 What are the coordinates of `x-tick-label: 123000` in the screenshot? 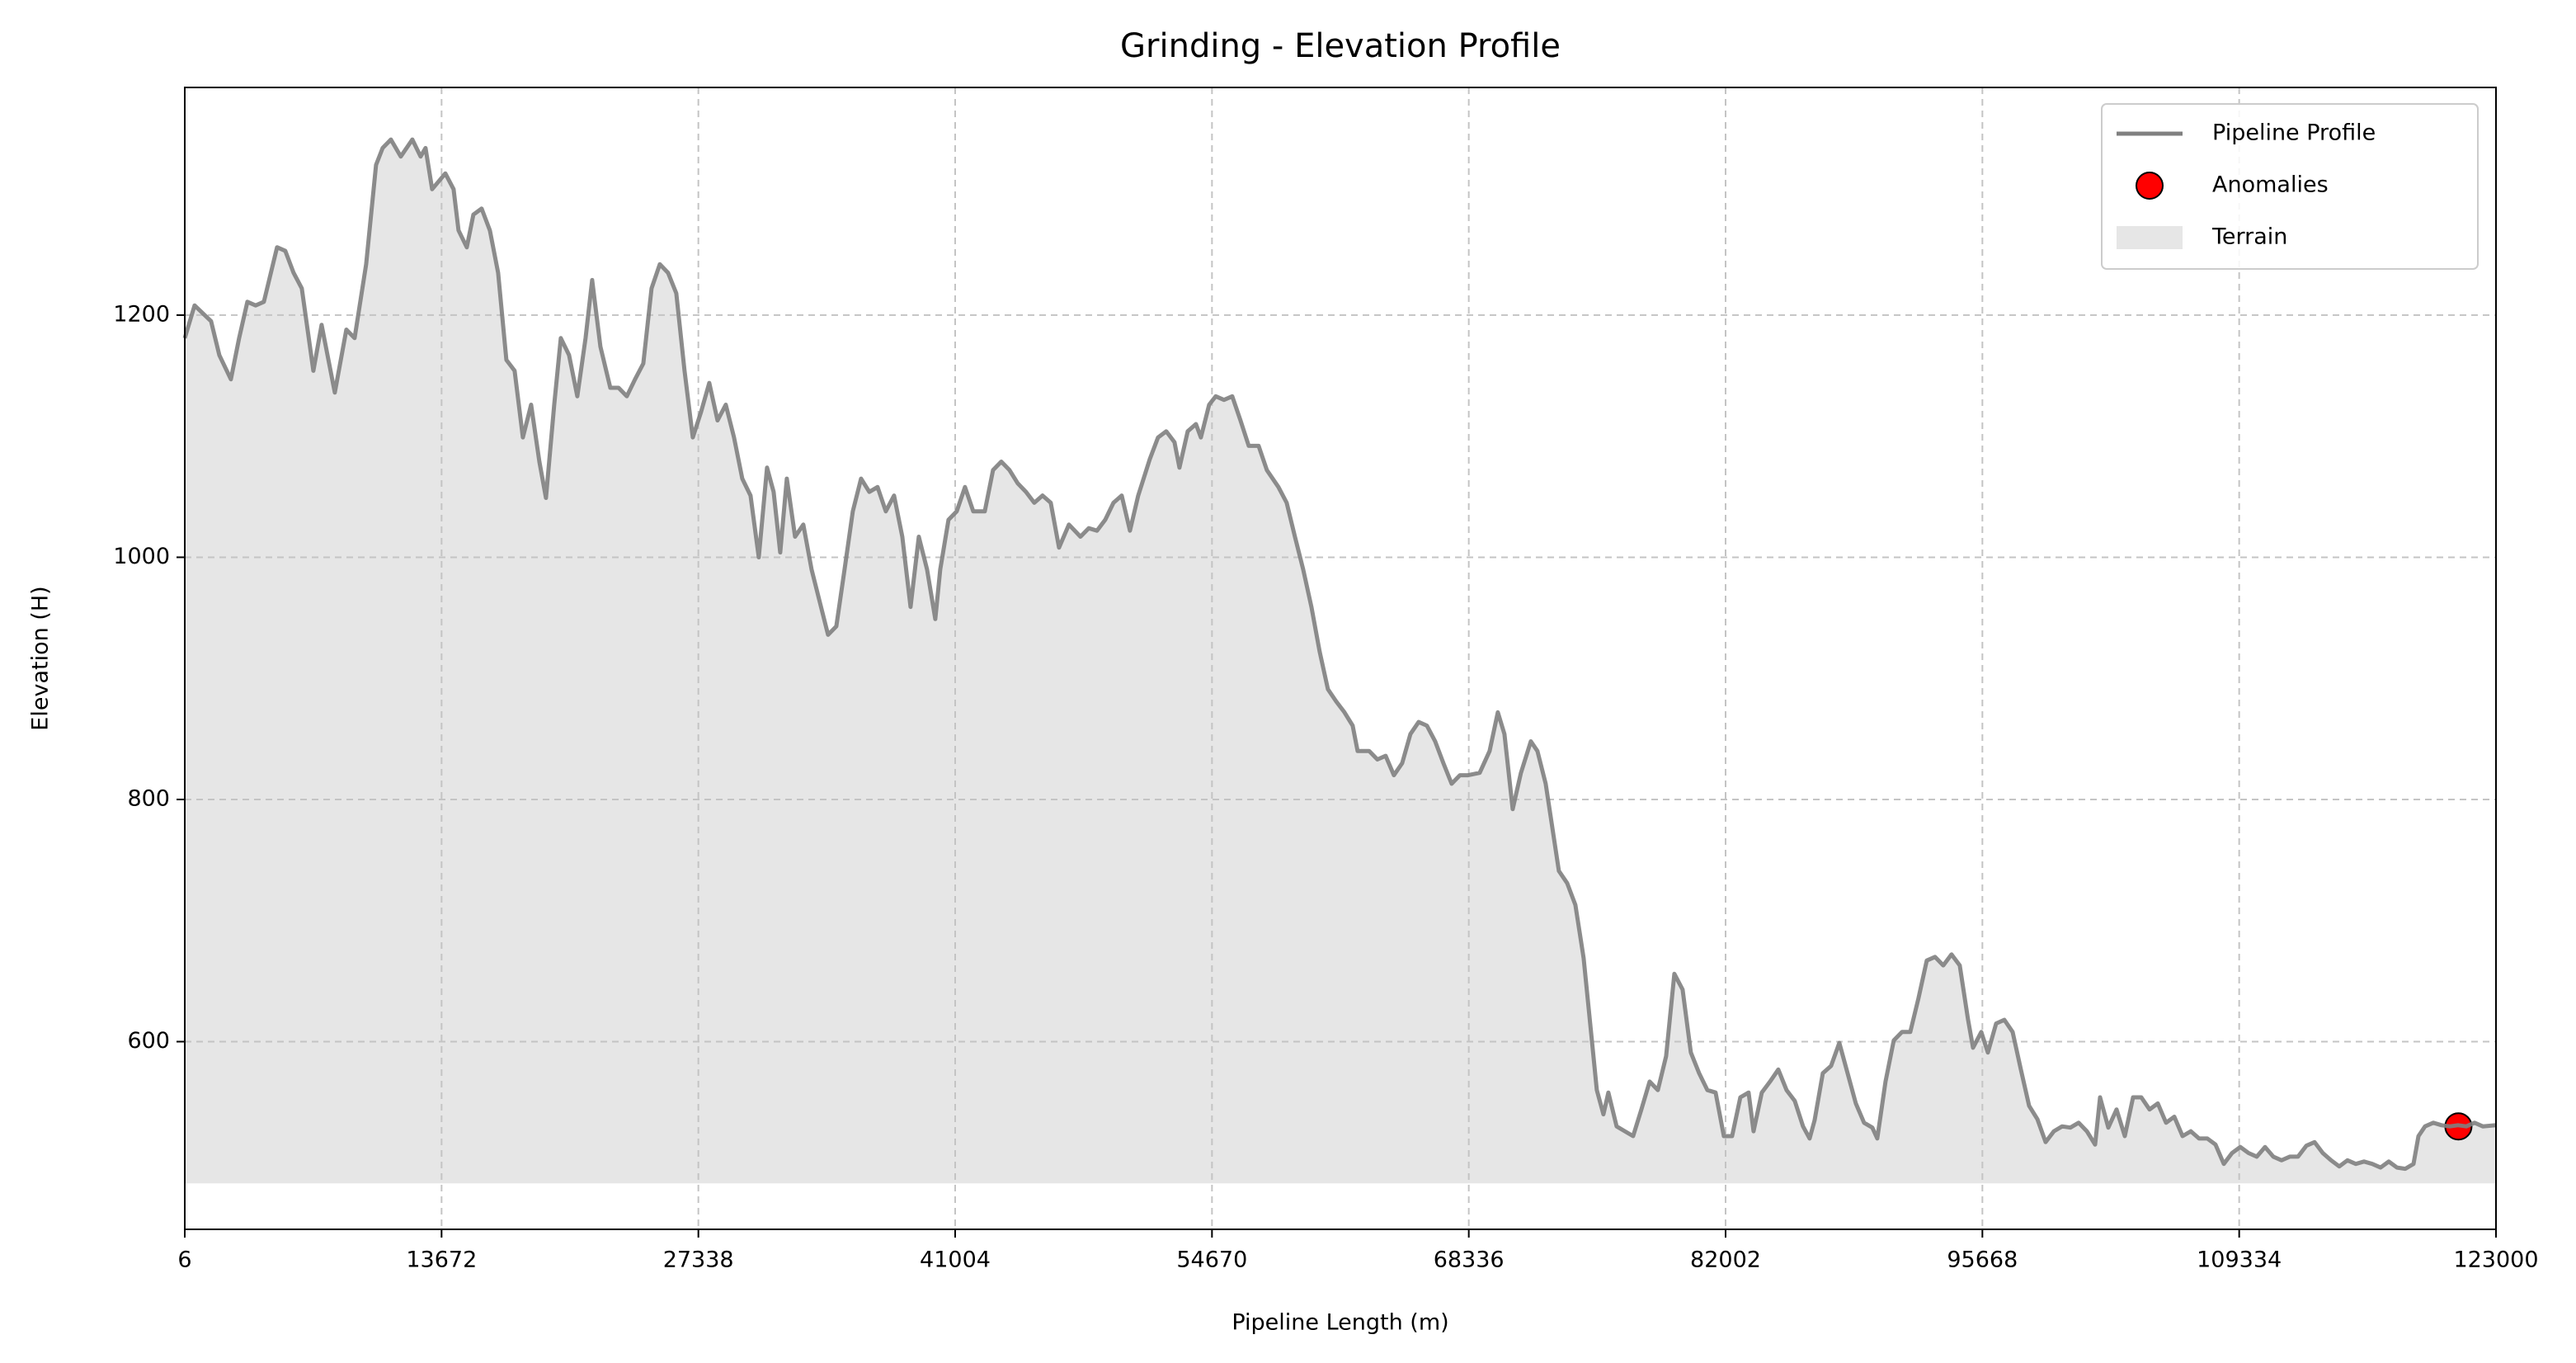 It's located at (2495, 1260).